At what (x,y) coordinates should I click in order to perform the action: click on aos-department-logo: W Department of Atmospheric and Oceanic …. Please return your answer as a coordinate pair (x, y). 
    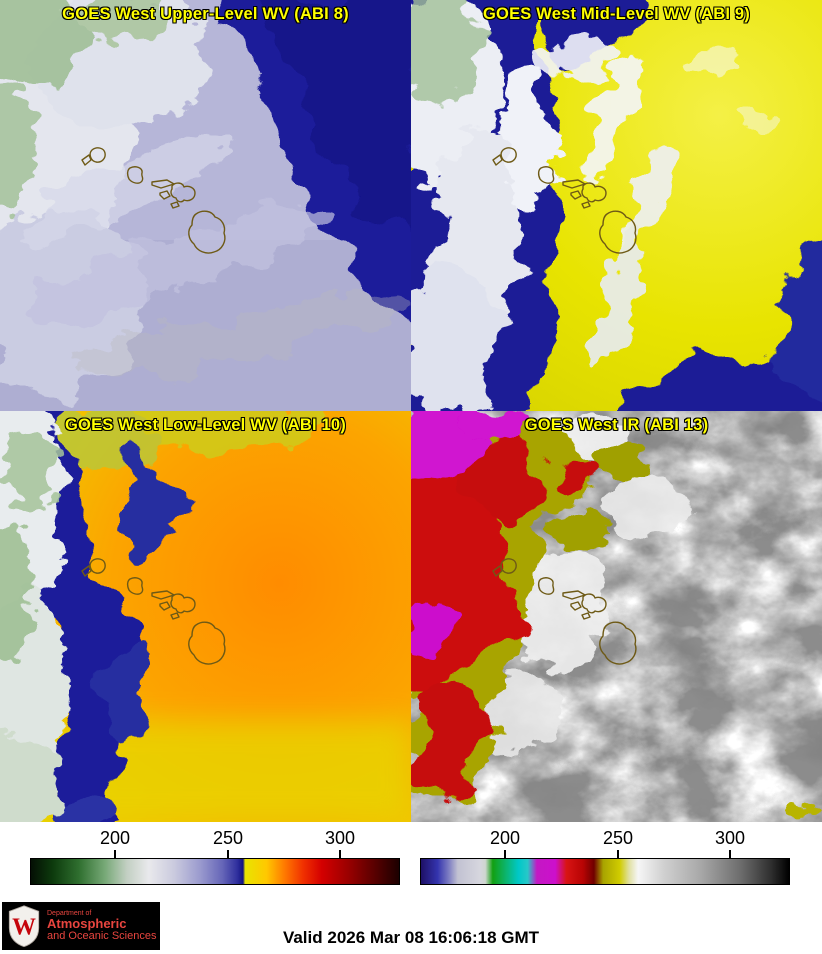
    Looking at the image, I should click on (81, 926).